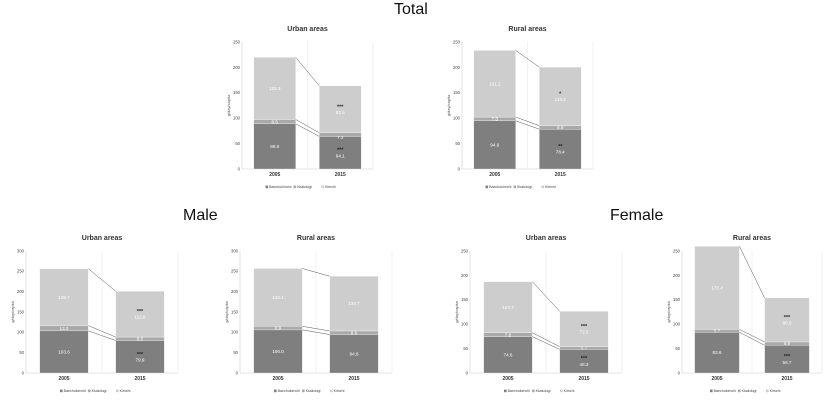  I want to click on section-title-male: Male, so click(200, 215).